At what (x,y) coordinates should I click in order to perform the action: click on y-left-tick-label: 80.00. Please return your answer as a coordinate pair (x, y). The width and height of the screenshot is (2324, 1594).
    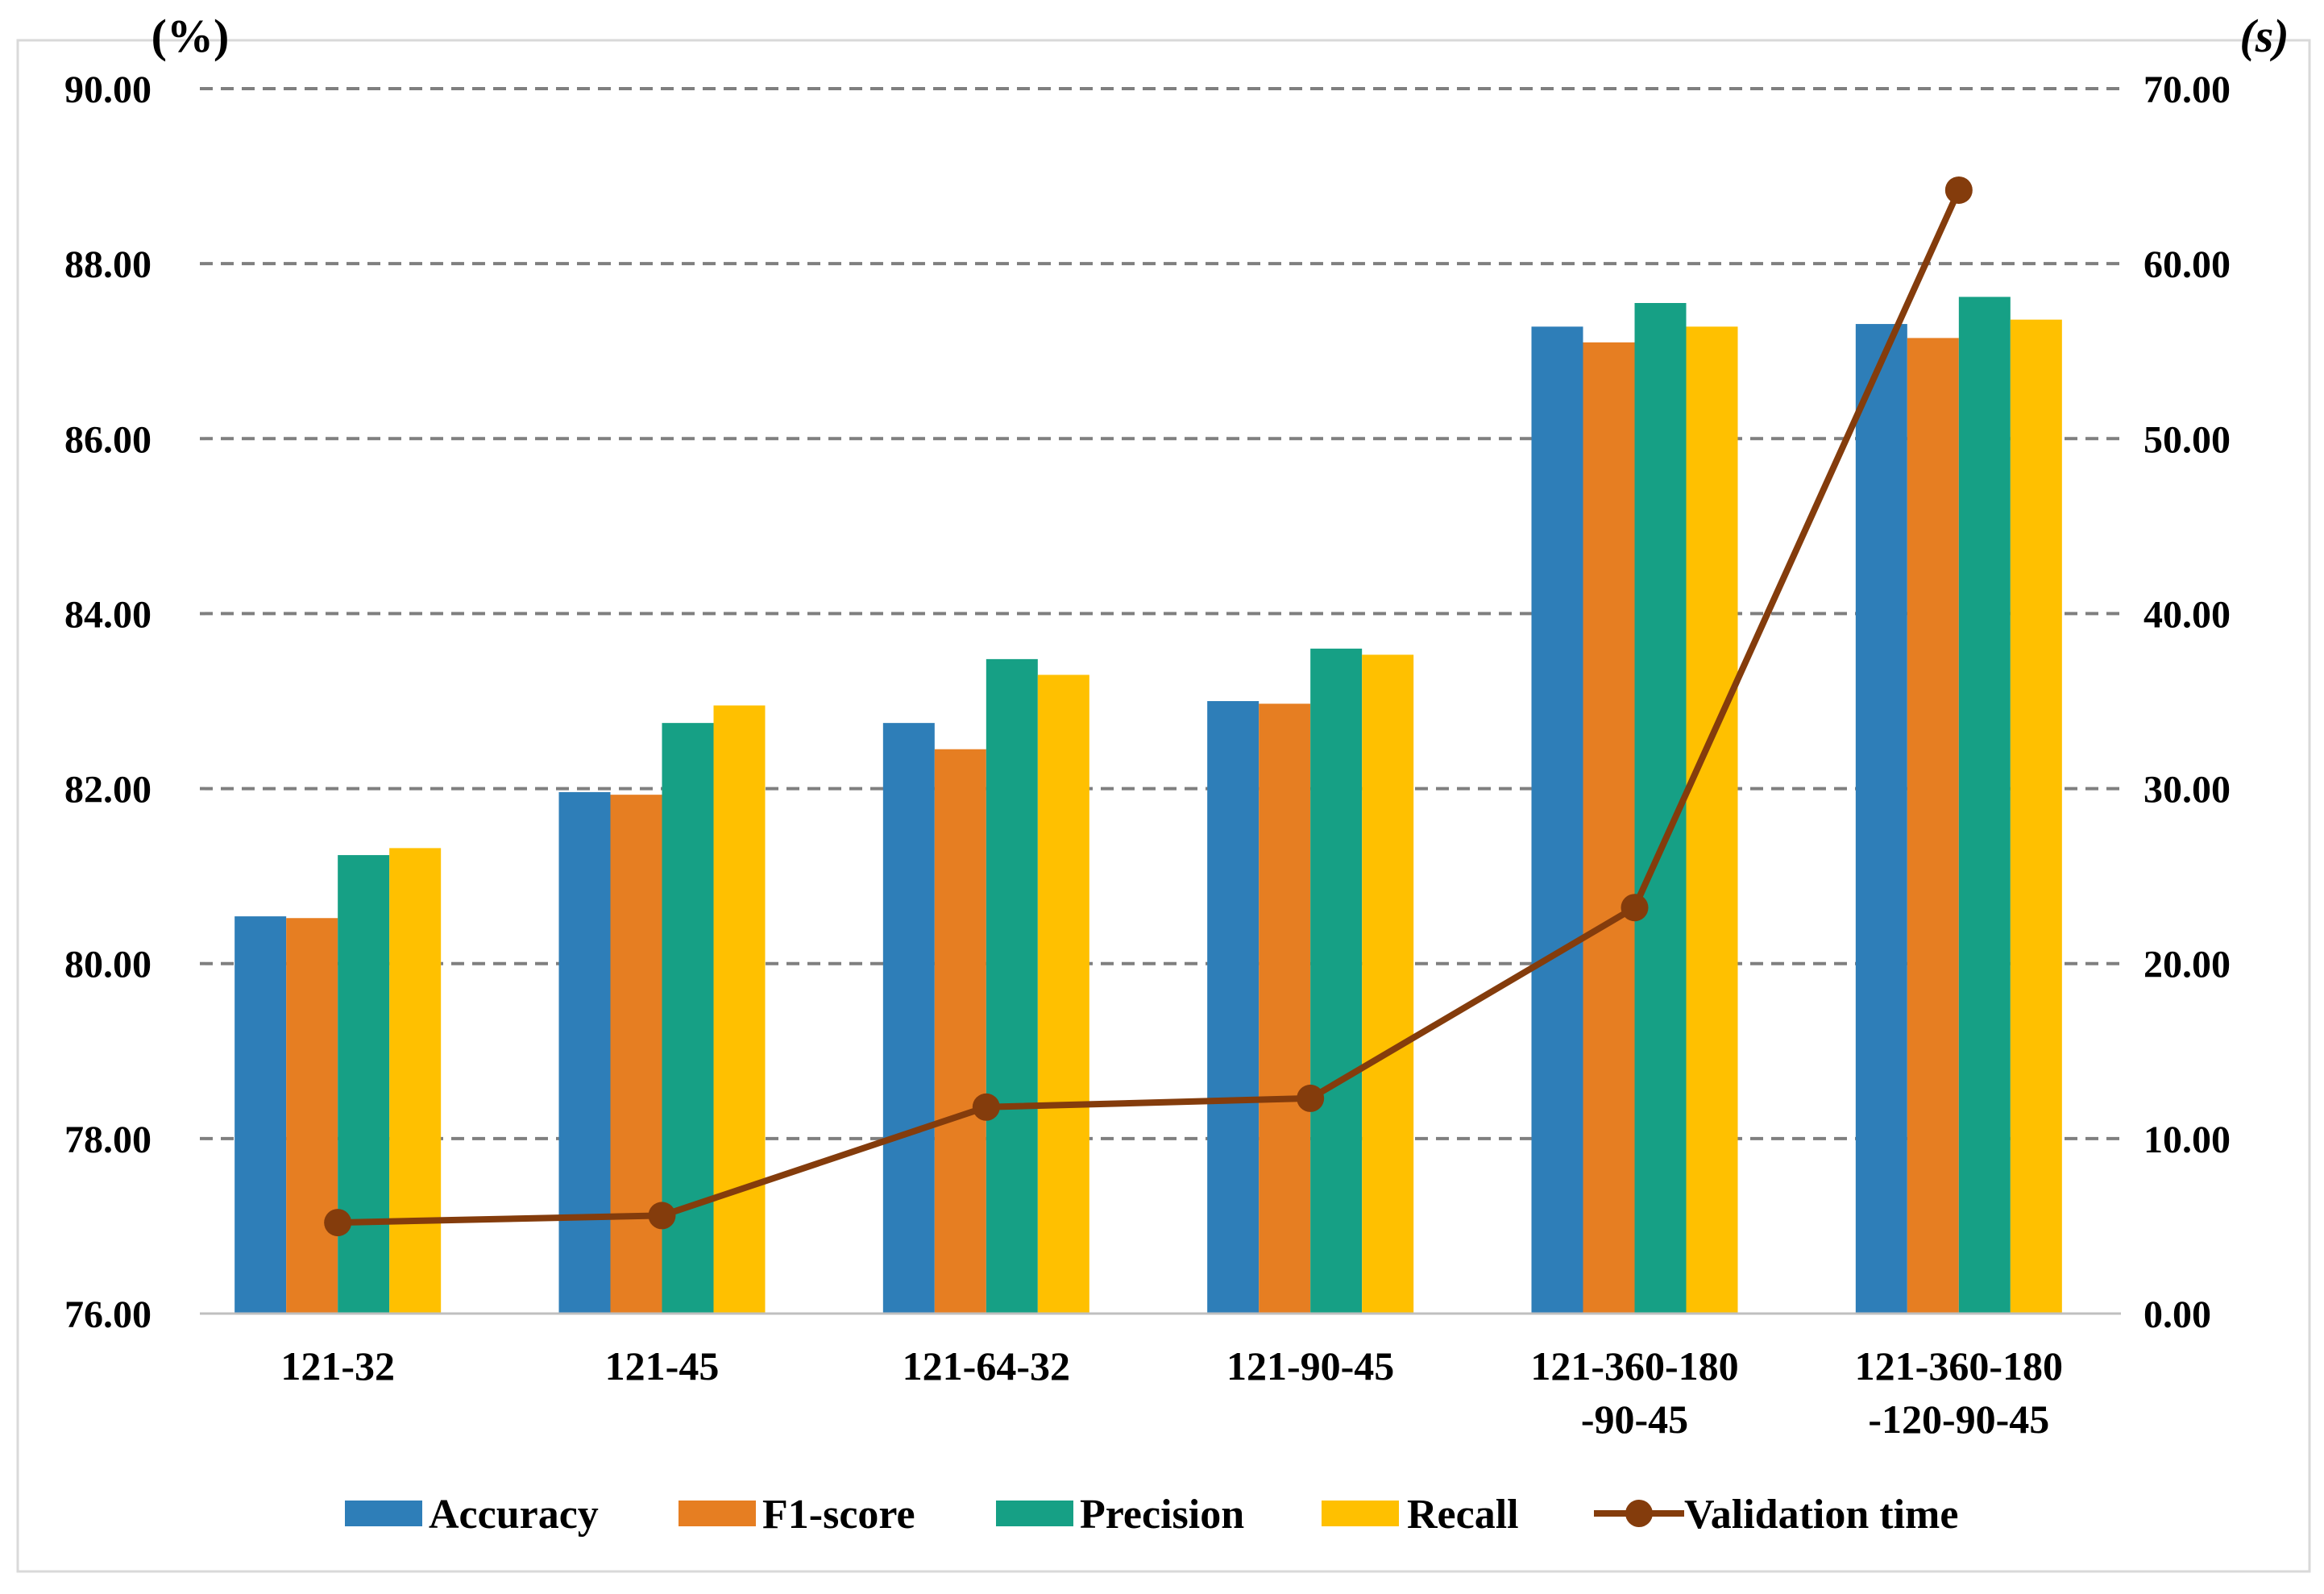
    Looking at the image, I should click on (108, 965).